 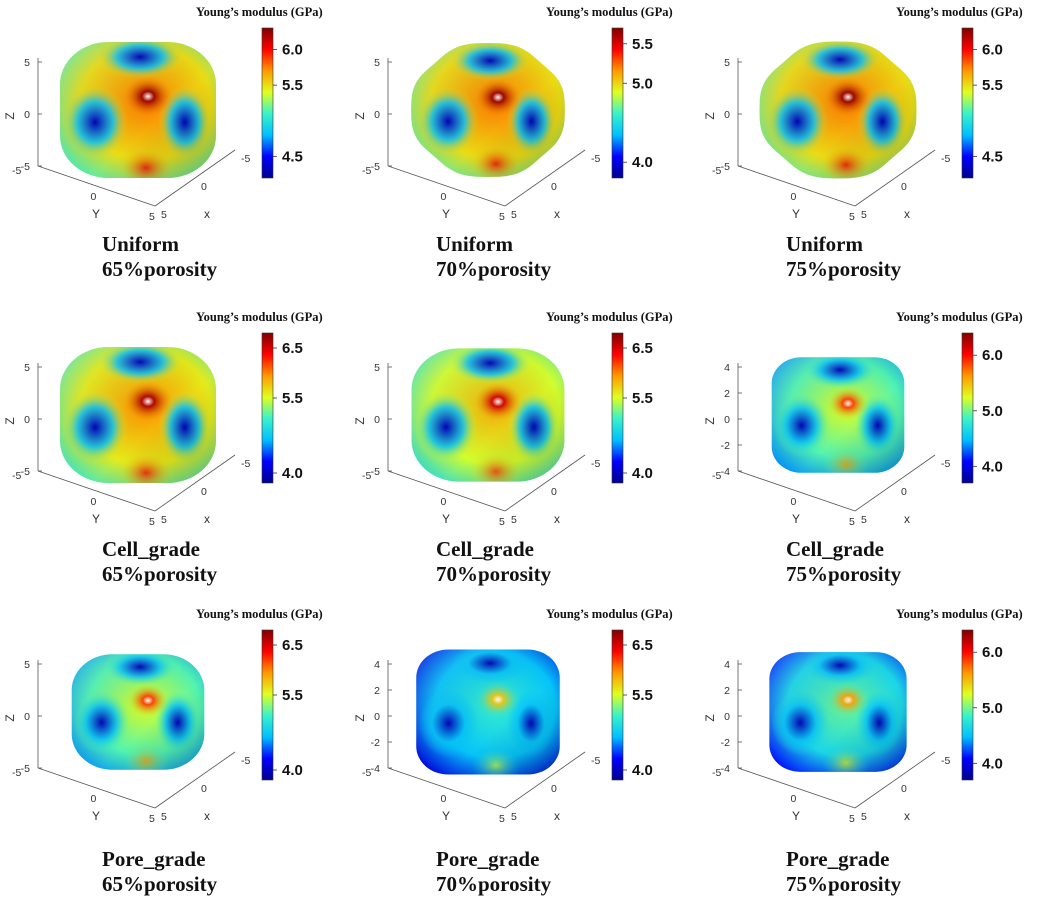 I want to click on z-tick-label: -4, so click(x=725, y=472).